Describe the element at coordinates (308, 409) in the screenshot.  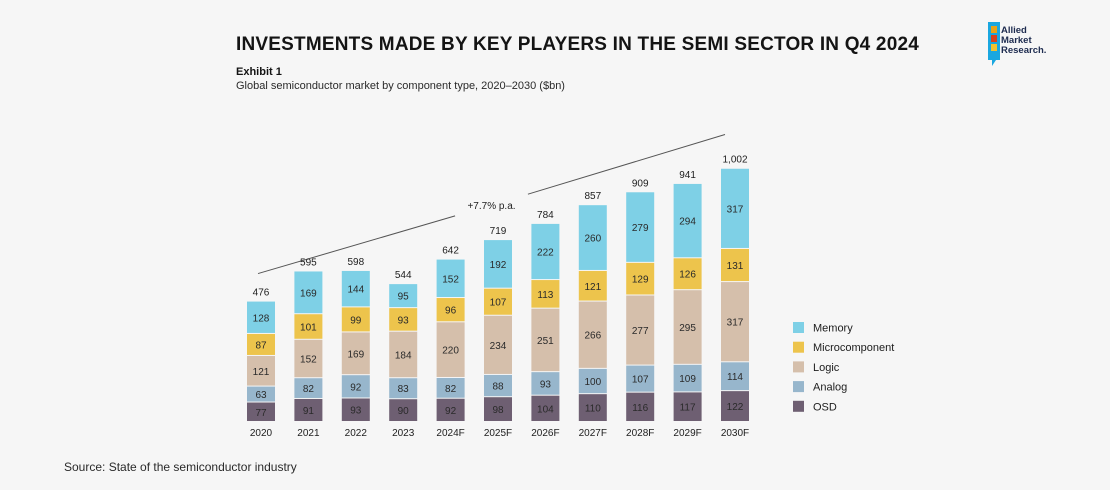
I see `bar-osd-2021` at that location.